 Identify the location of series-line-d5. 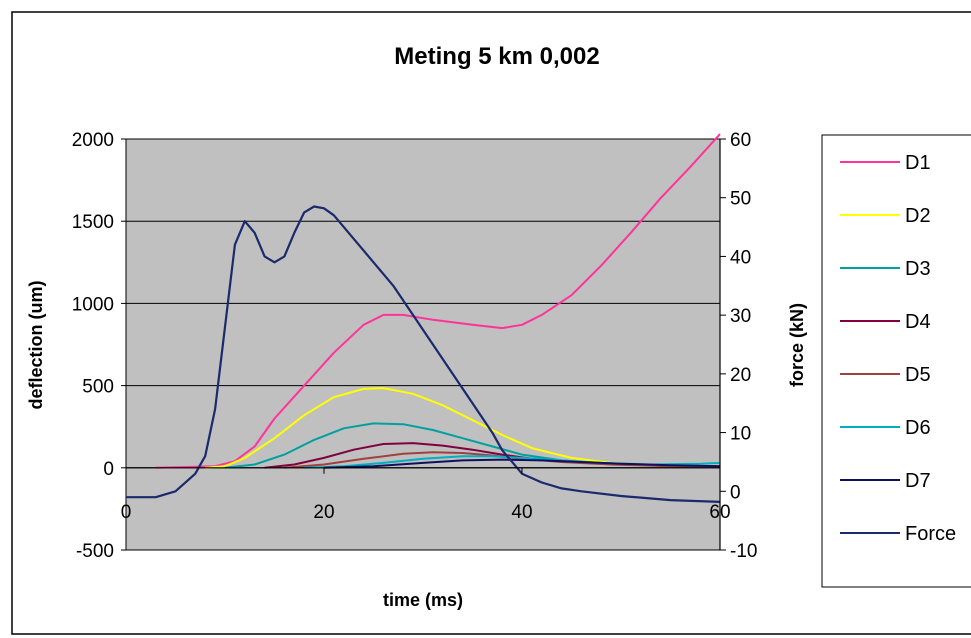
(502, 460).